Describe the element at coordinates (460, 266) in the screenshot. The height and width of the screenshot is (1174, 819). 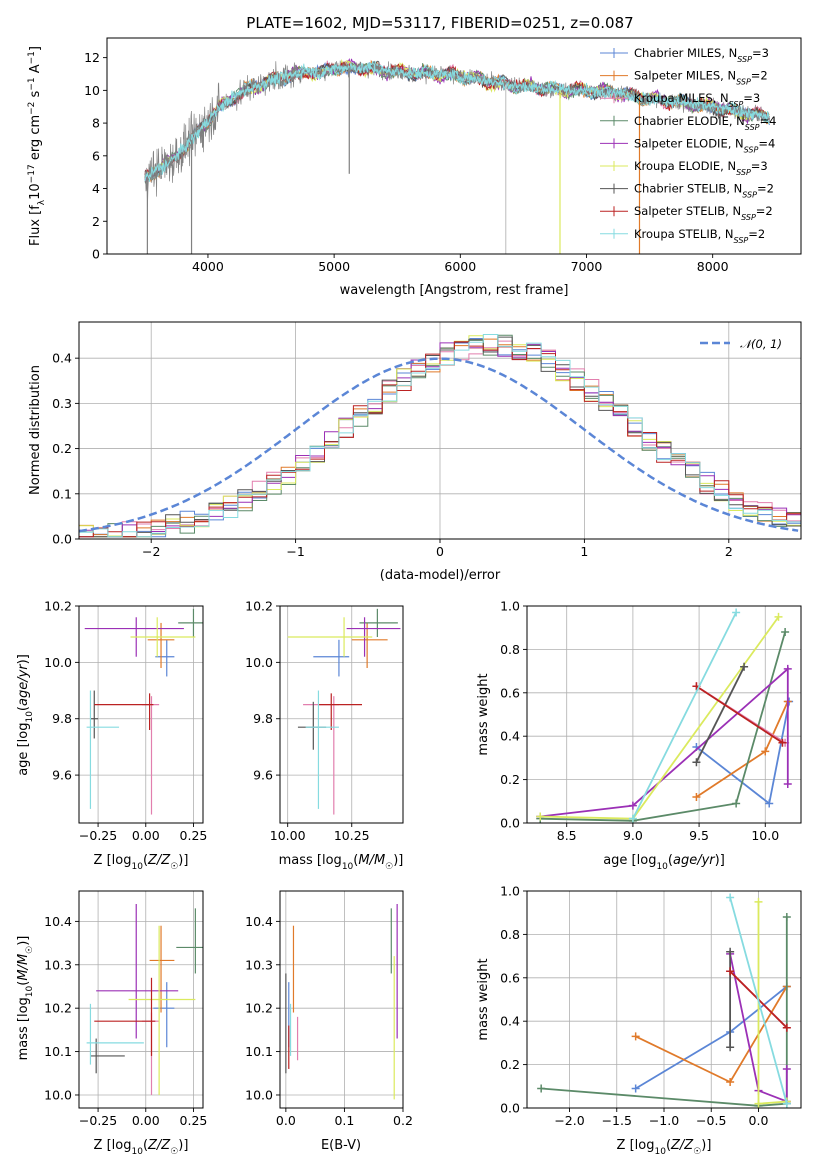
I see `x-tick-label: 6000` at that location.